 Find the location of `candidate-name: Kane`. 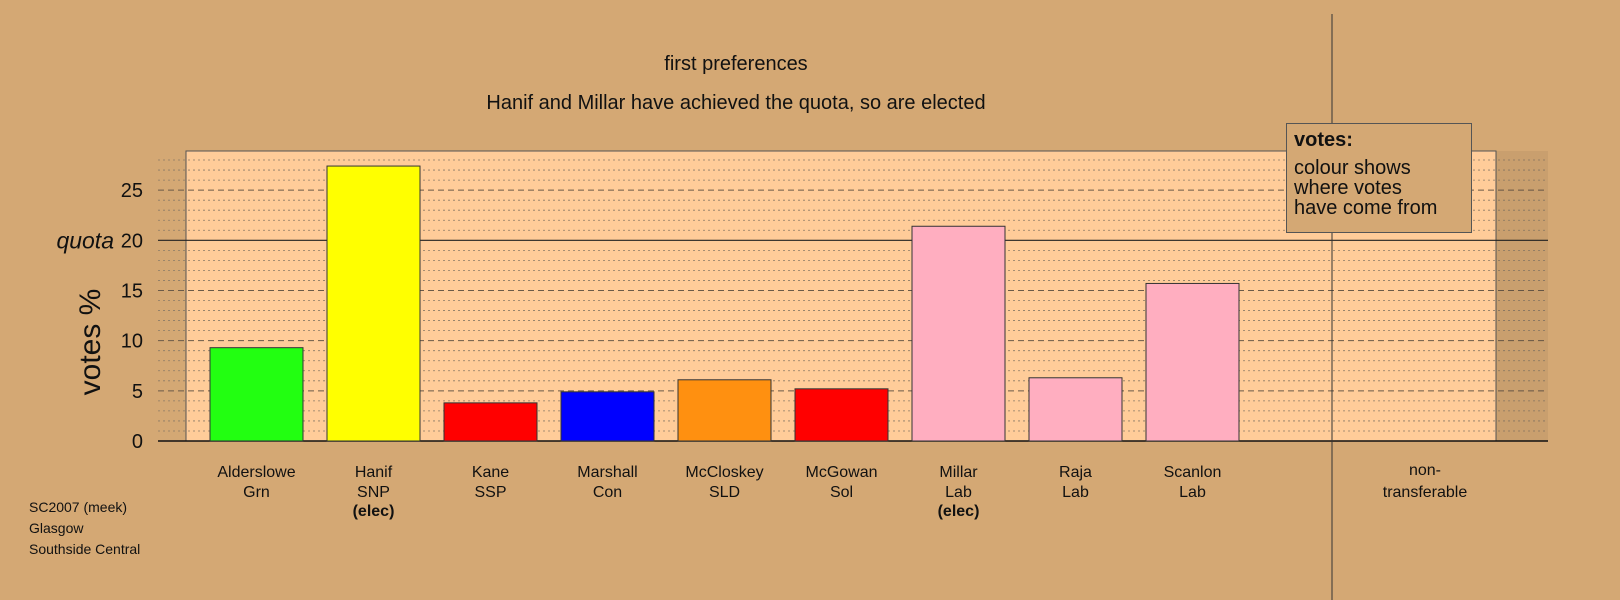

candidate-name: Kane is located at coordinates (490, 472).